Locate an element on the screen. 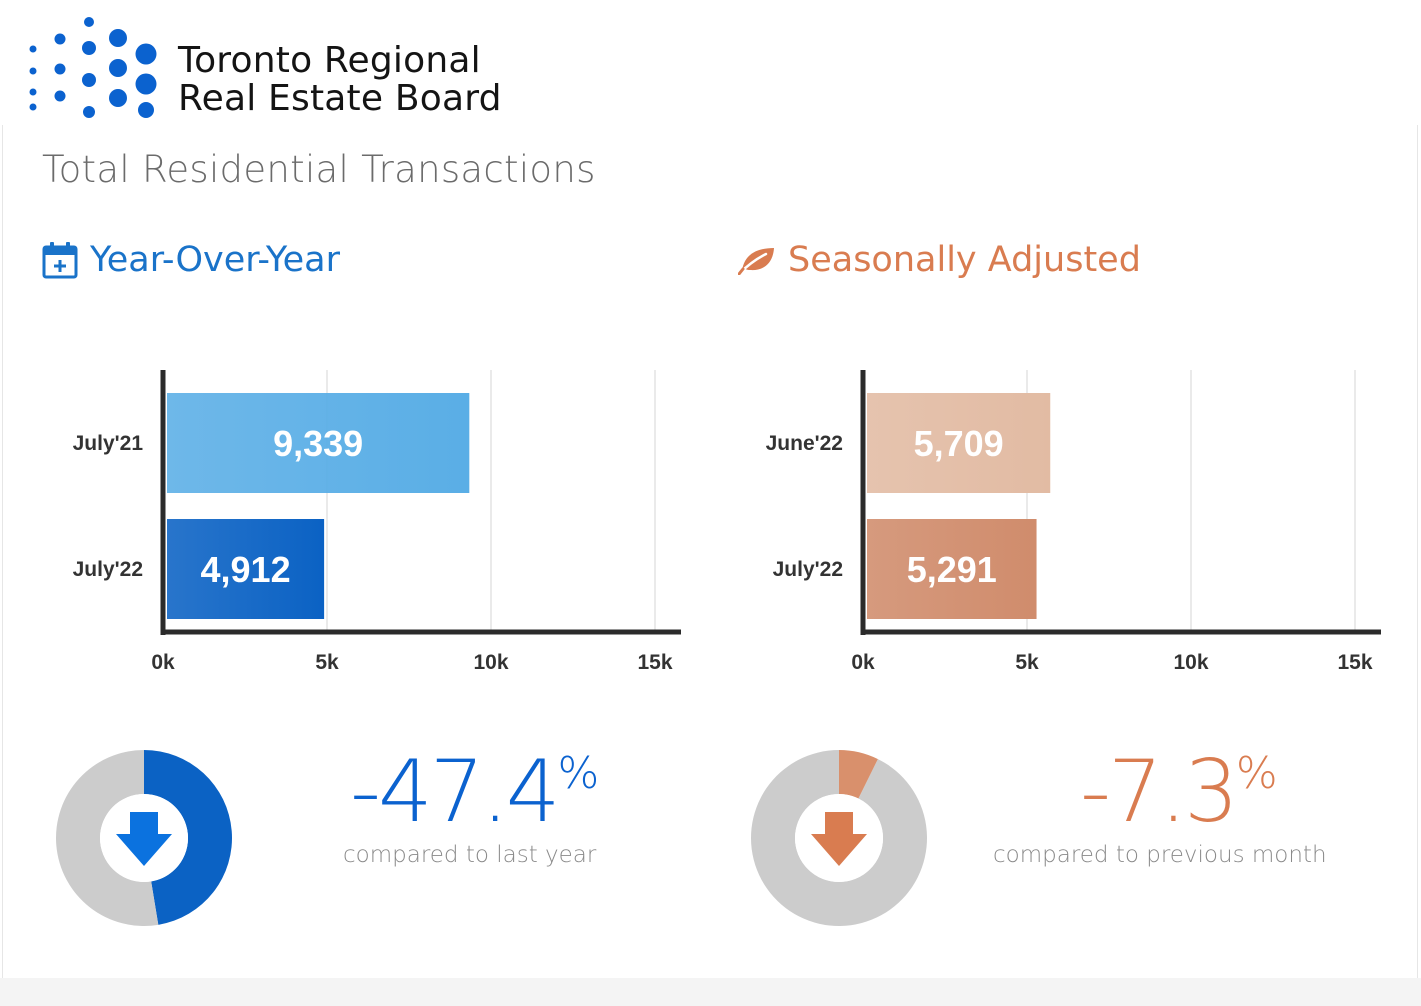 Image resolution: width=1421 pixels, height=1006 pixels. sa-category-label: July'22 is located at coordinates (808, 569).